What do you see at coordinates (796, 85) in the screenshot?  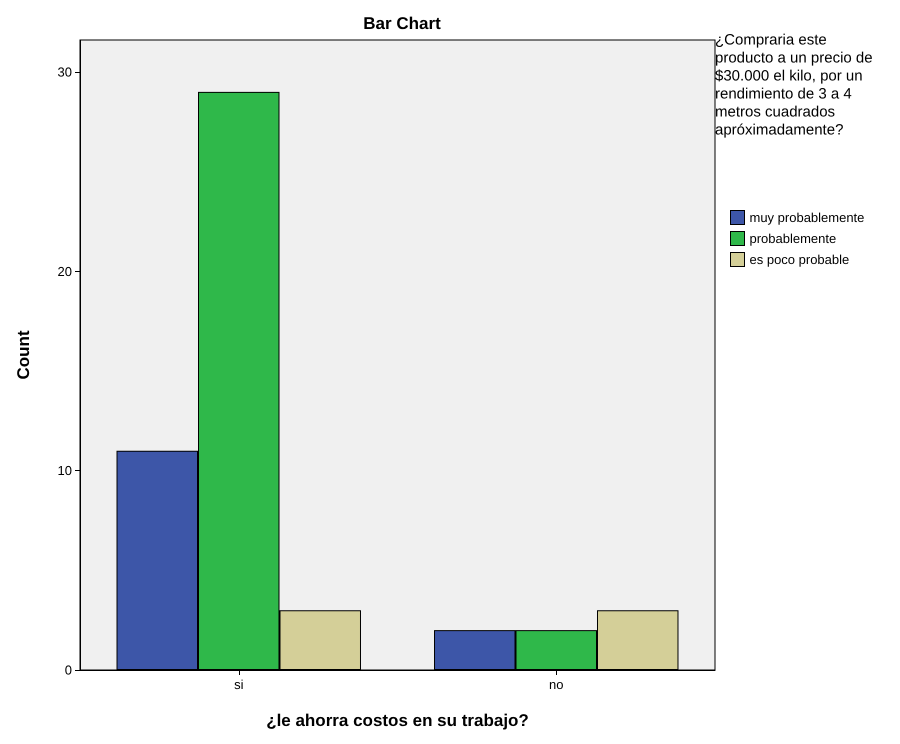 I see `legend-title: ¿Compraria este producto a un precio de $30.000 el kilo, por un rendimiento de 3 a 4 metros cuadrados apróximadamente?` at bounding box center [796, 85].